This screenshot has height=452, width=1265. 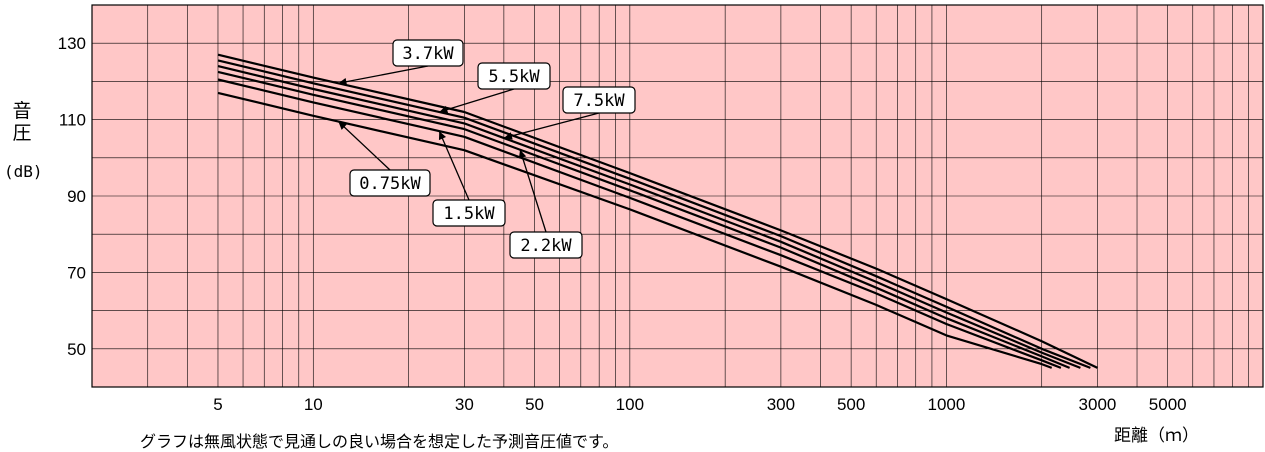 What do you see at coordinates (76, 272) in the screenshot?
I see `y-tick-label: 70` at bounding box center [76, 272].